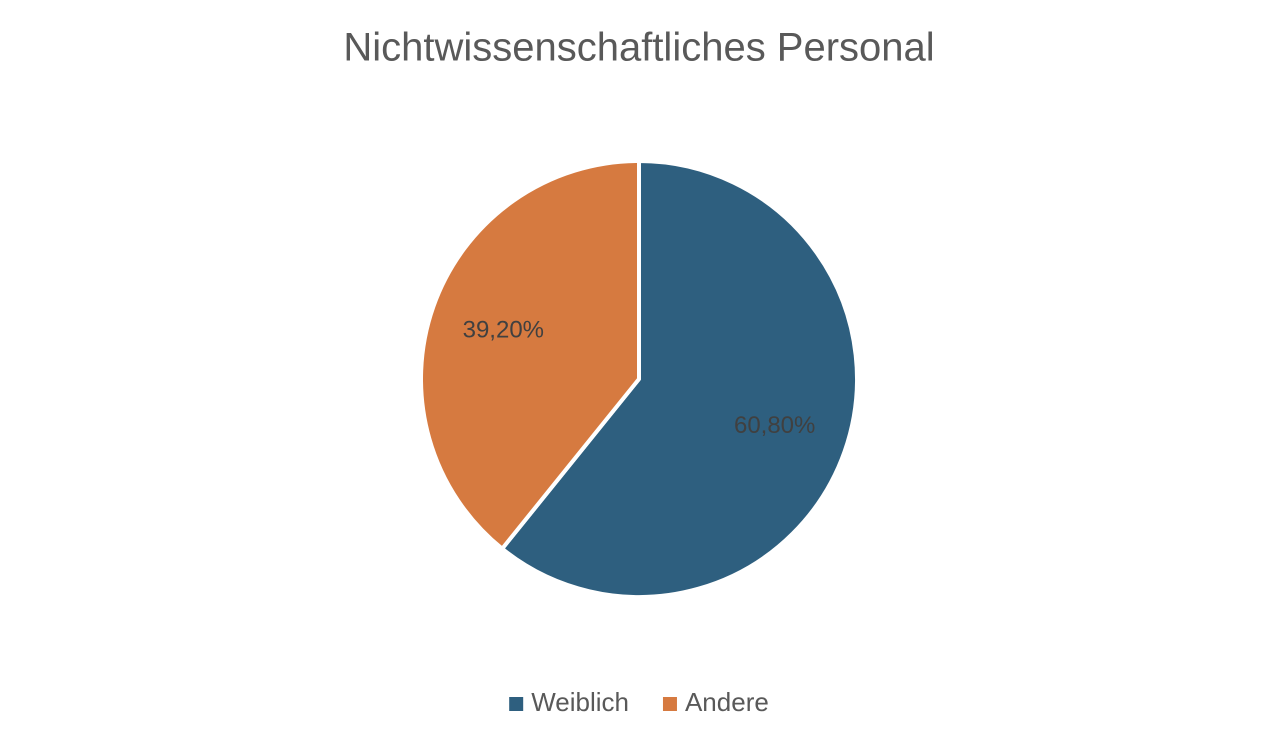 The image size is (1273, 747). Describe the element at coordinates (530, 355) in the screenshot. I see `pie-slice` at that location.